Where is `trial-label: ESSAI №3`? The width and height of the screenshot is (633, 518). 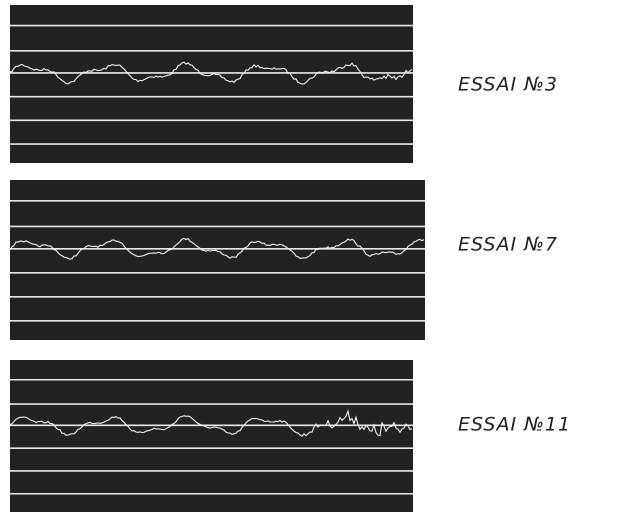
trial-label: ESSAI №3 is located at coordinates (508, 85).